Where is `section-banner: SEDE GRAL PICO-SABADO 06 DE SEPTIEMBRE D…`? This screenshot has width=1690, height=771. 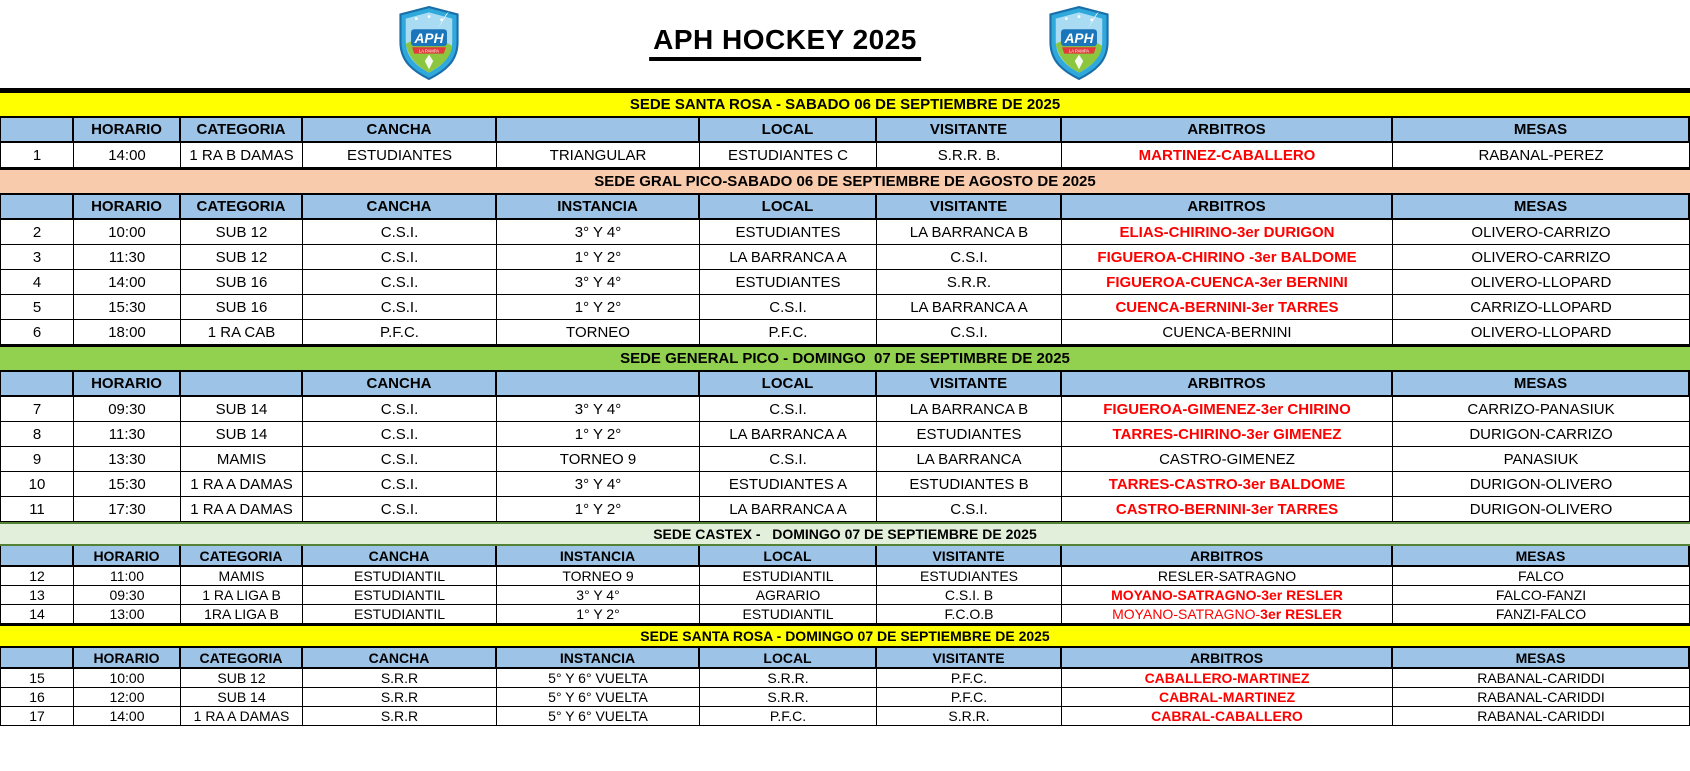 section-banner: SEDE GRAL PICO-SABADO 06 DE SEPTIEMBRE D… is located at coordinates (845, 181).